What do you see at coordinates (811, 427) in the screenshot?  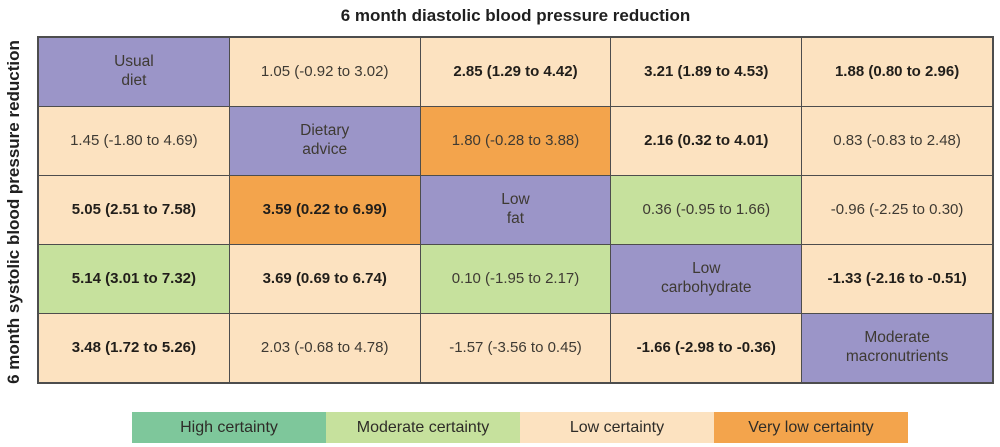 I see `legend-item-very_low: Very low certainty` at bounding box center [811, 427].